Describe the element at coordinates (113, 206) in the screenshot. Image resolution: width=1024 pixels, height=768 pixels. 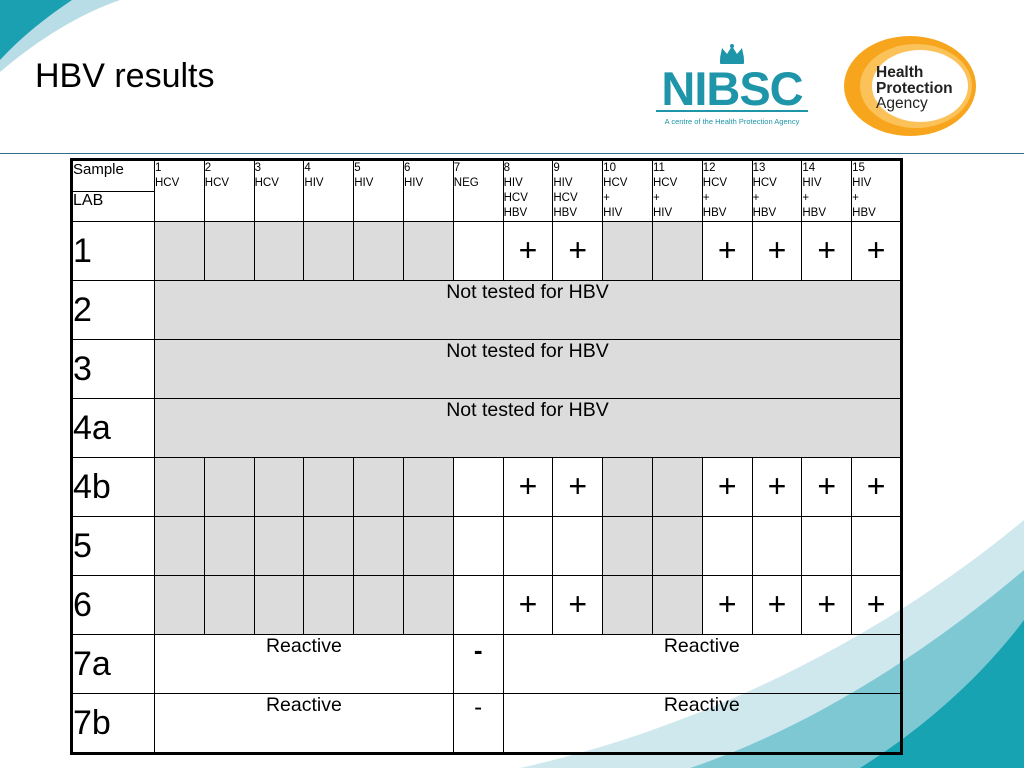
I see `lab-header-cell: LAB` at that location.